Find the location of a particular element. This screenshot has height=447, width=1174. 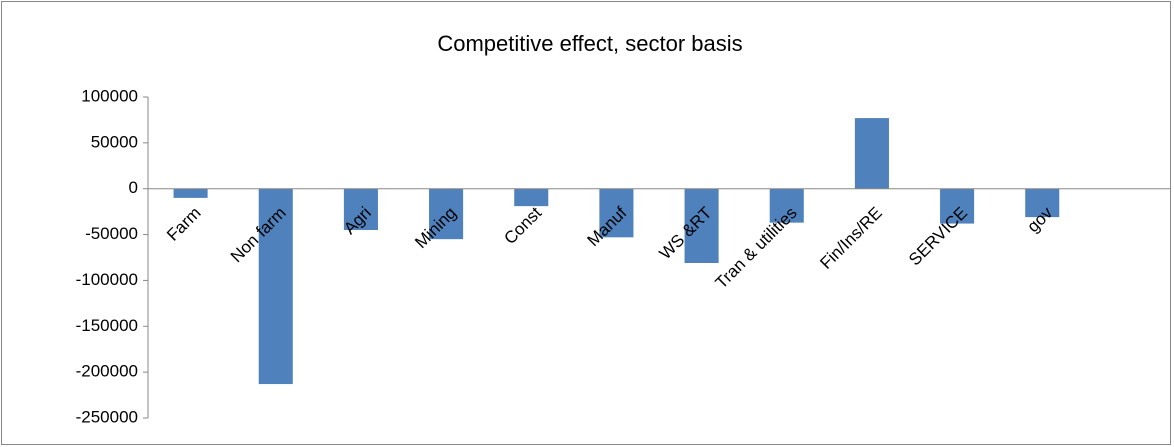

y-tick-label: -50000 is located at coordinates (111, 233).